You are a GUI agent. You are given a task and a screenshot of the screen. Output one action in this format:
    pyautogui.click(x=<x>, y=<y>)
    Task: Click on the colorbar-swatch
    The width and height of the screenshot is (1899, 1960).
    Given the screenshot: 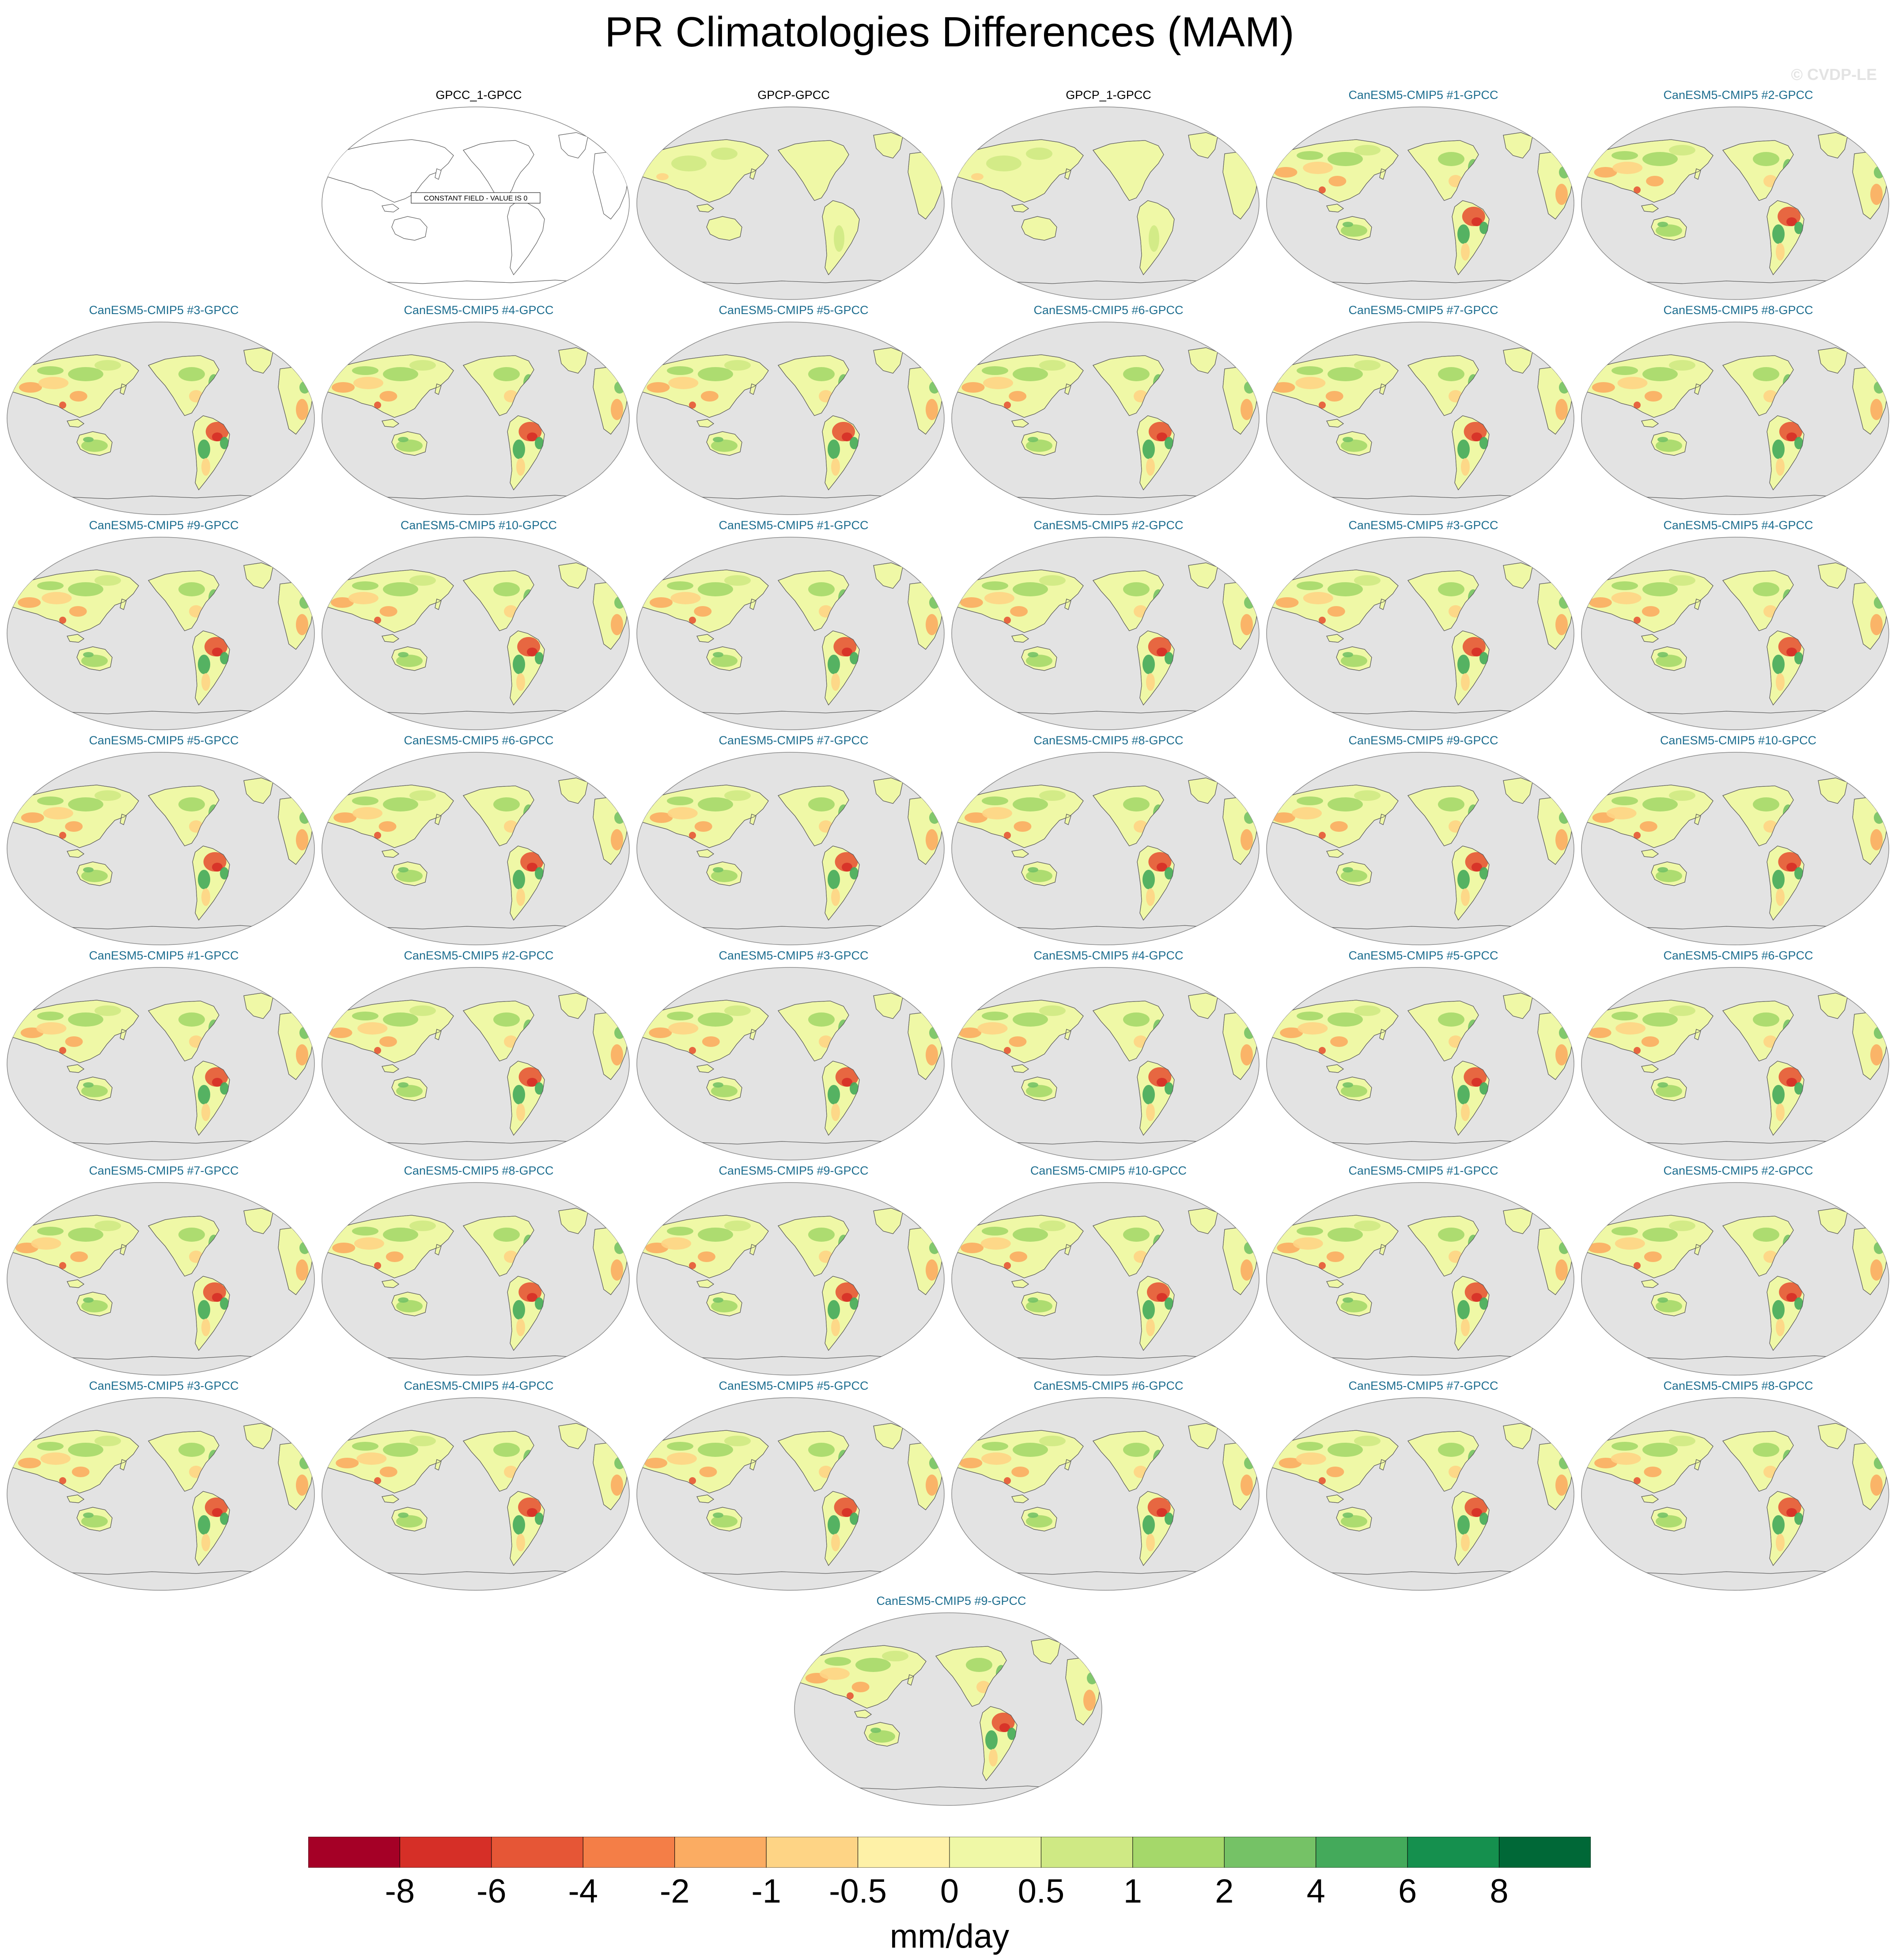 What is the action you would take?
    pyautogui.click(x=537, y=1852)
    